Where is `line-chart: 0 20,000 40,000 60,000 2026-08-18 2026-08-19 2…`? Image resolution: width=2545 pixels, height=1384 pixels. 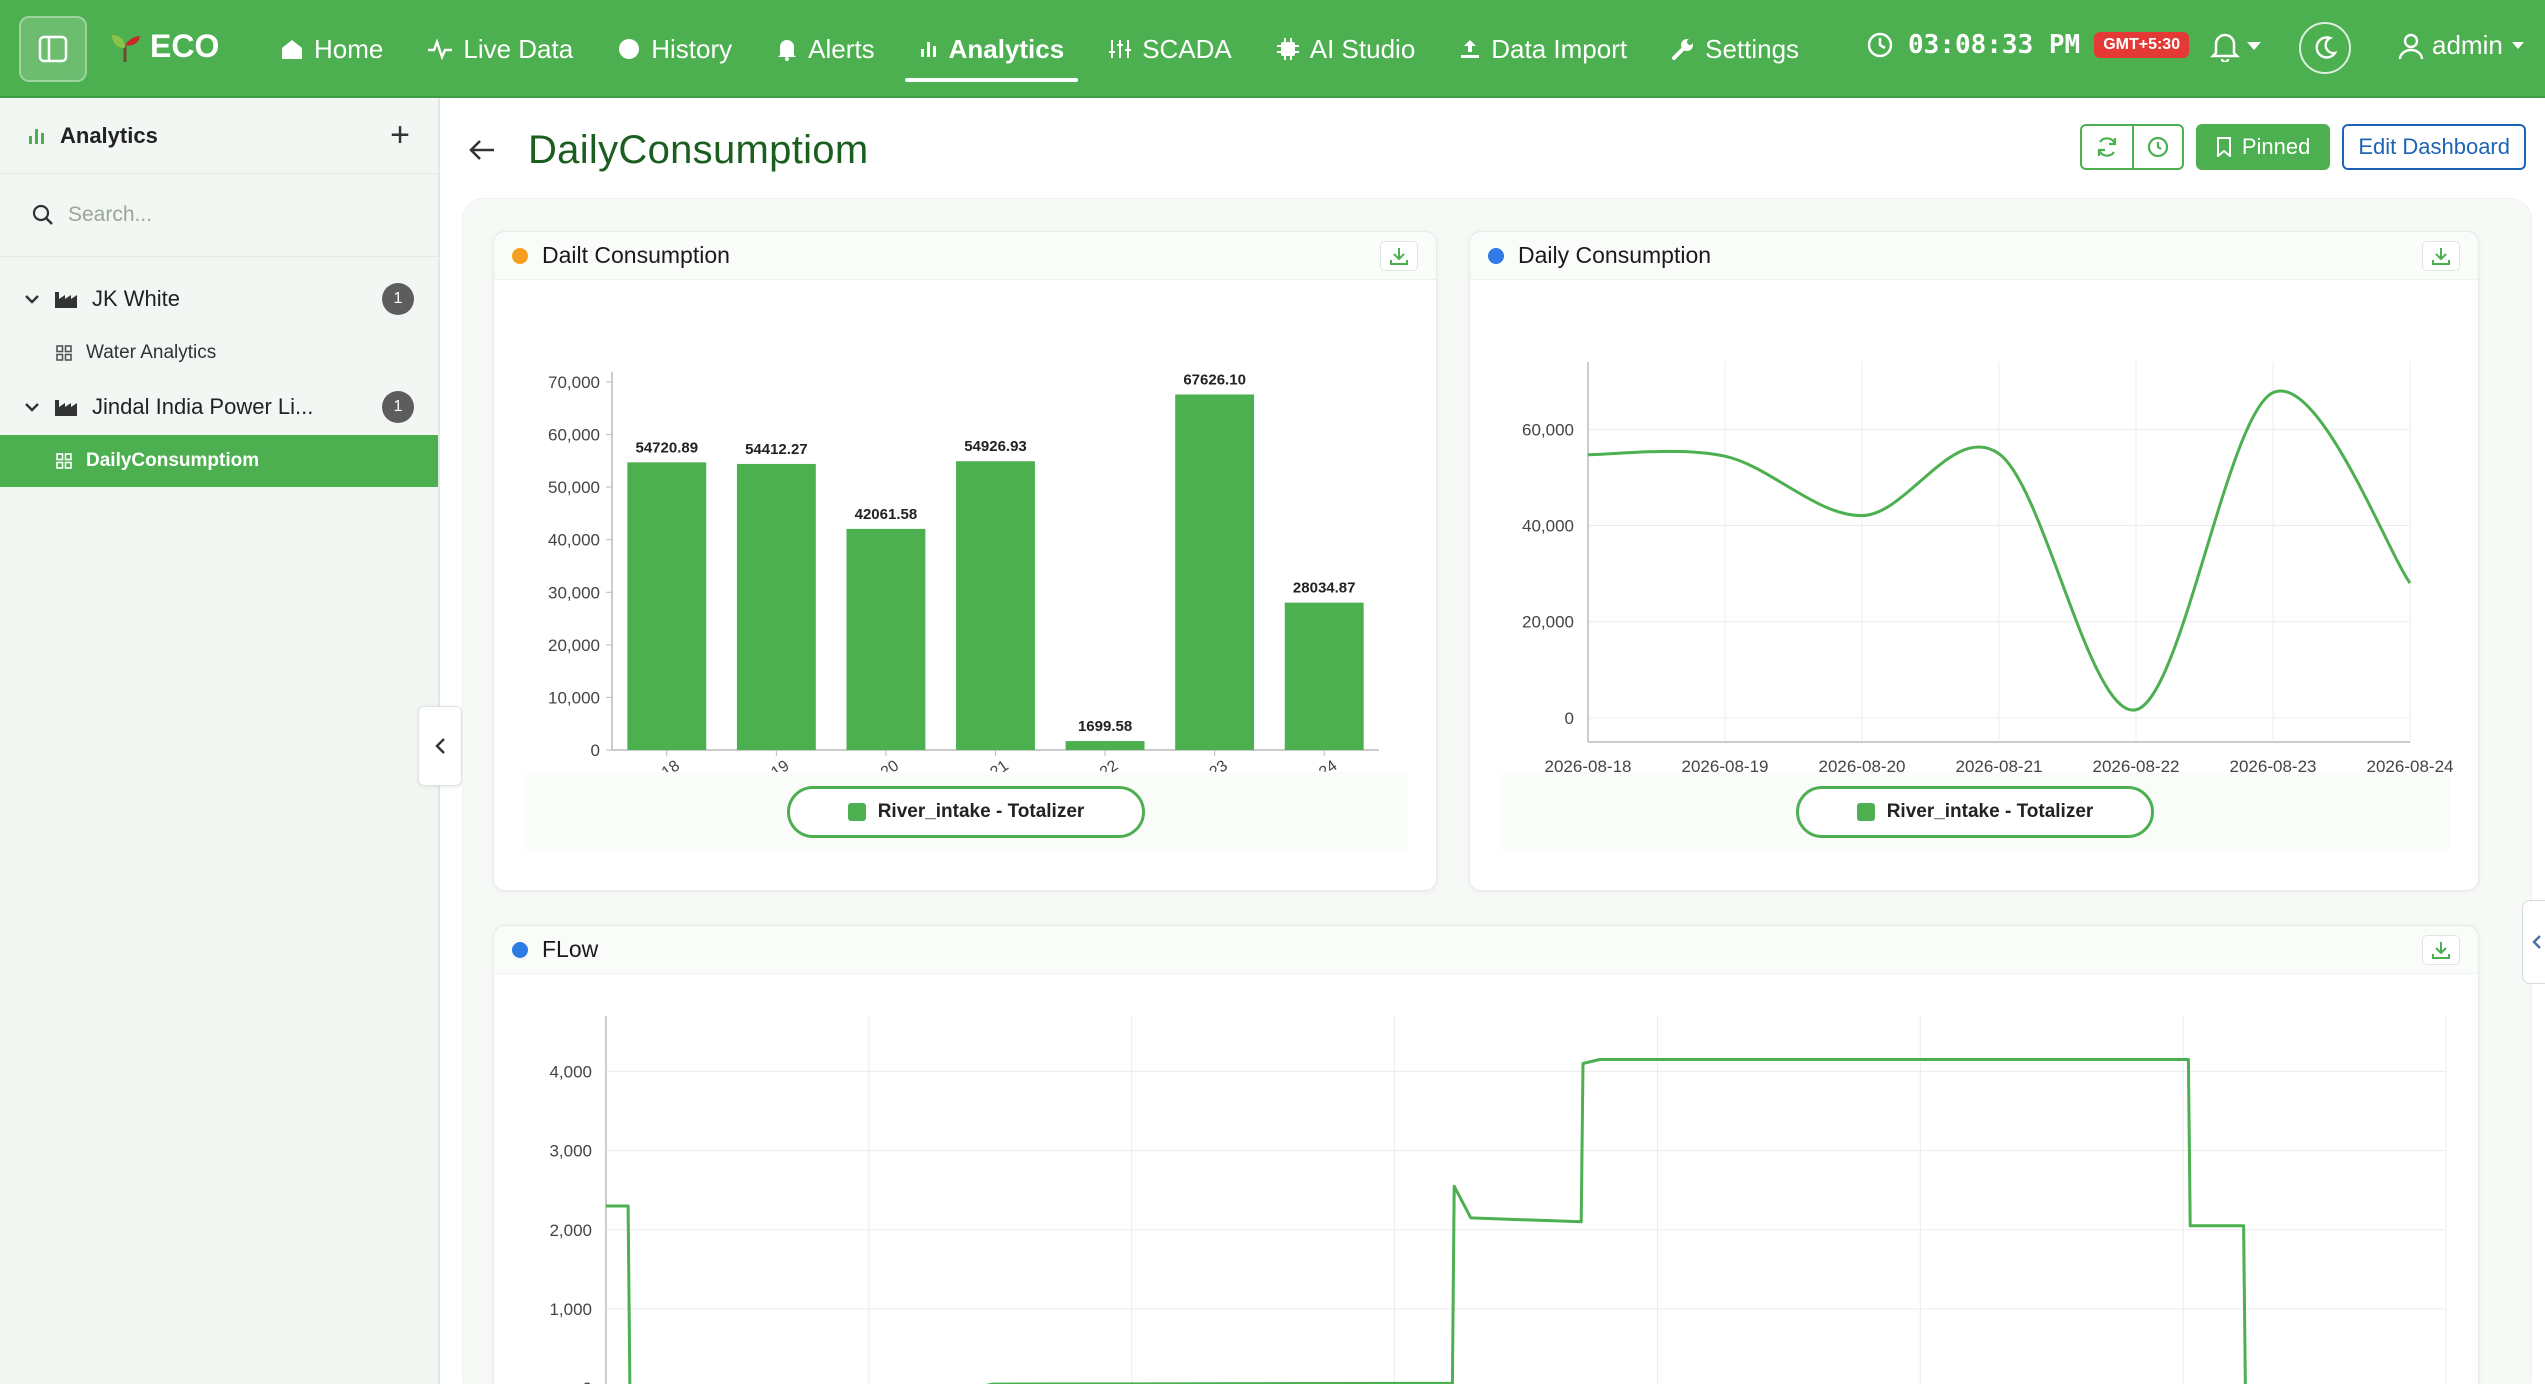
line-chart: 0 20,000 40,000 60,000 2026-08-18 2026-08-19 2… is located at coordinates (1975, 532).